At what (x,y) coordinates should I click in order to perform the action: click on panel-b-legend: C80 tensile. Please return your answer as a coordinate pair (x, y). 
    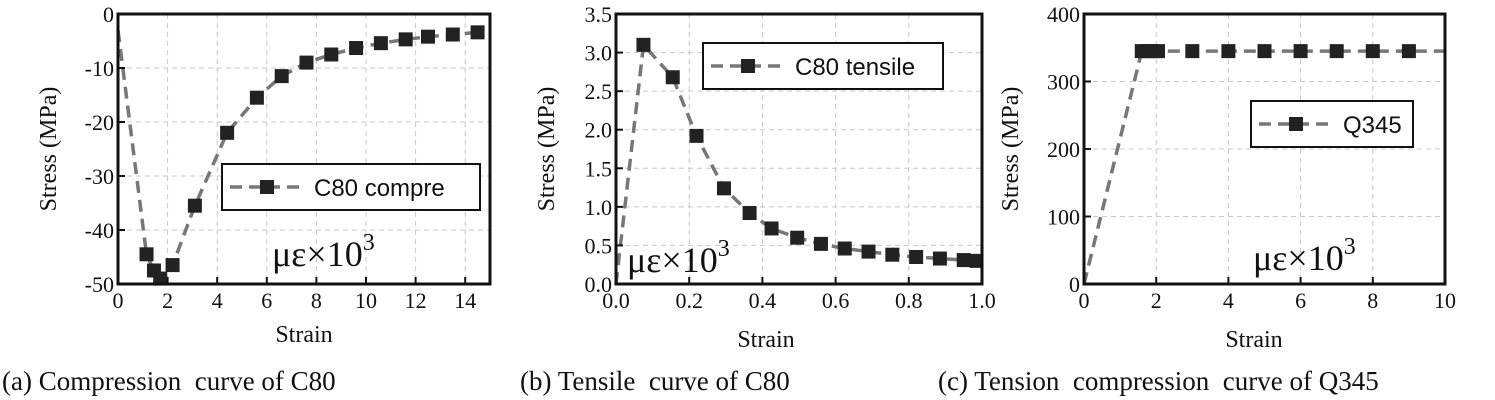
    Looking at the image, I should click on (823, 66).